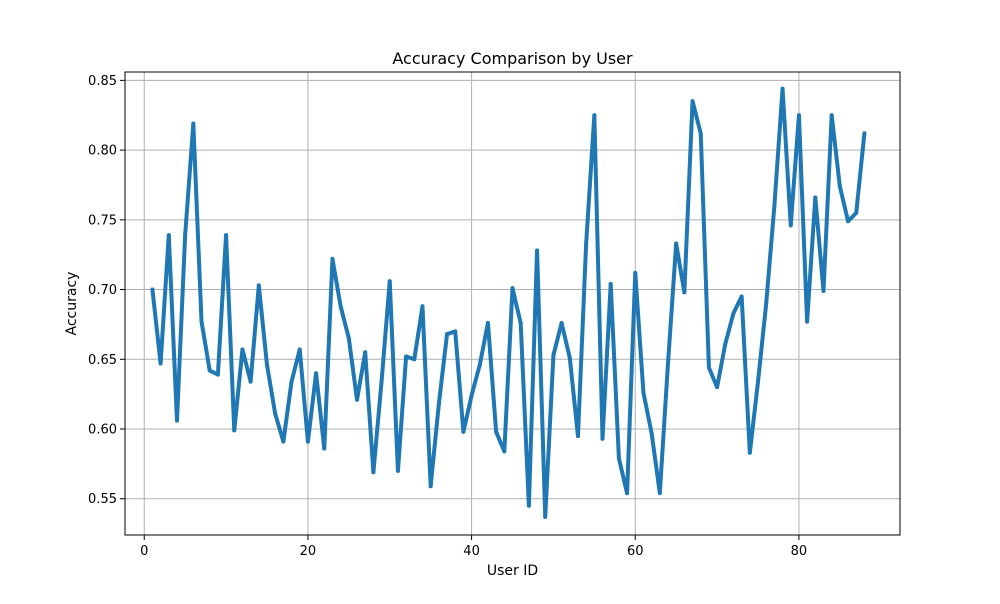  Describe the element at coordinates (471, 551) in the screenshot. I see `x-tick-label: 40` at that location.